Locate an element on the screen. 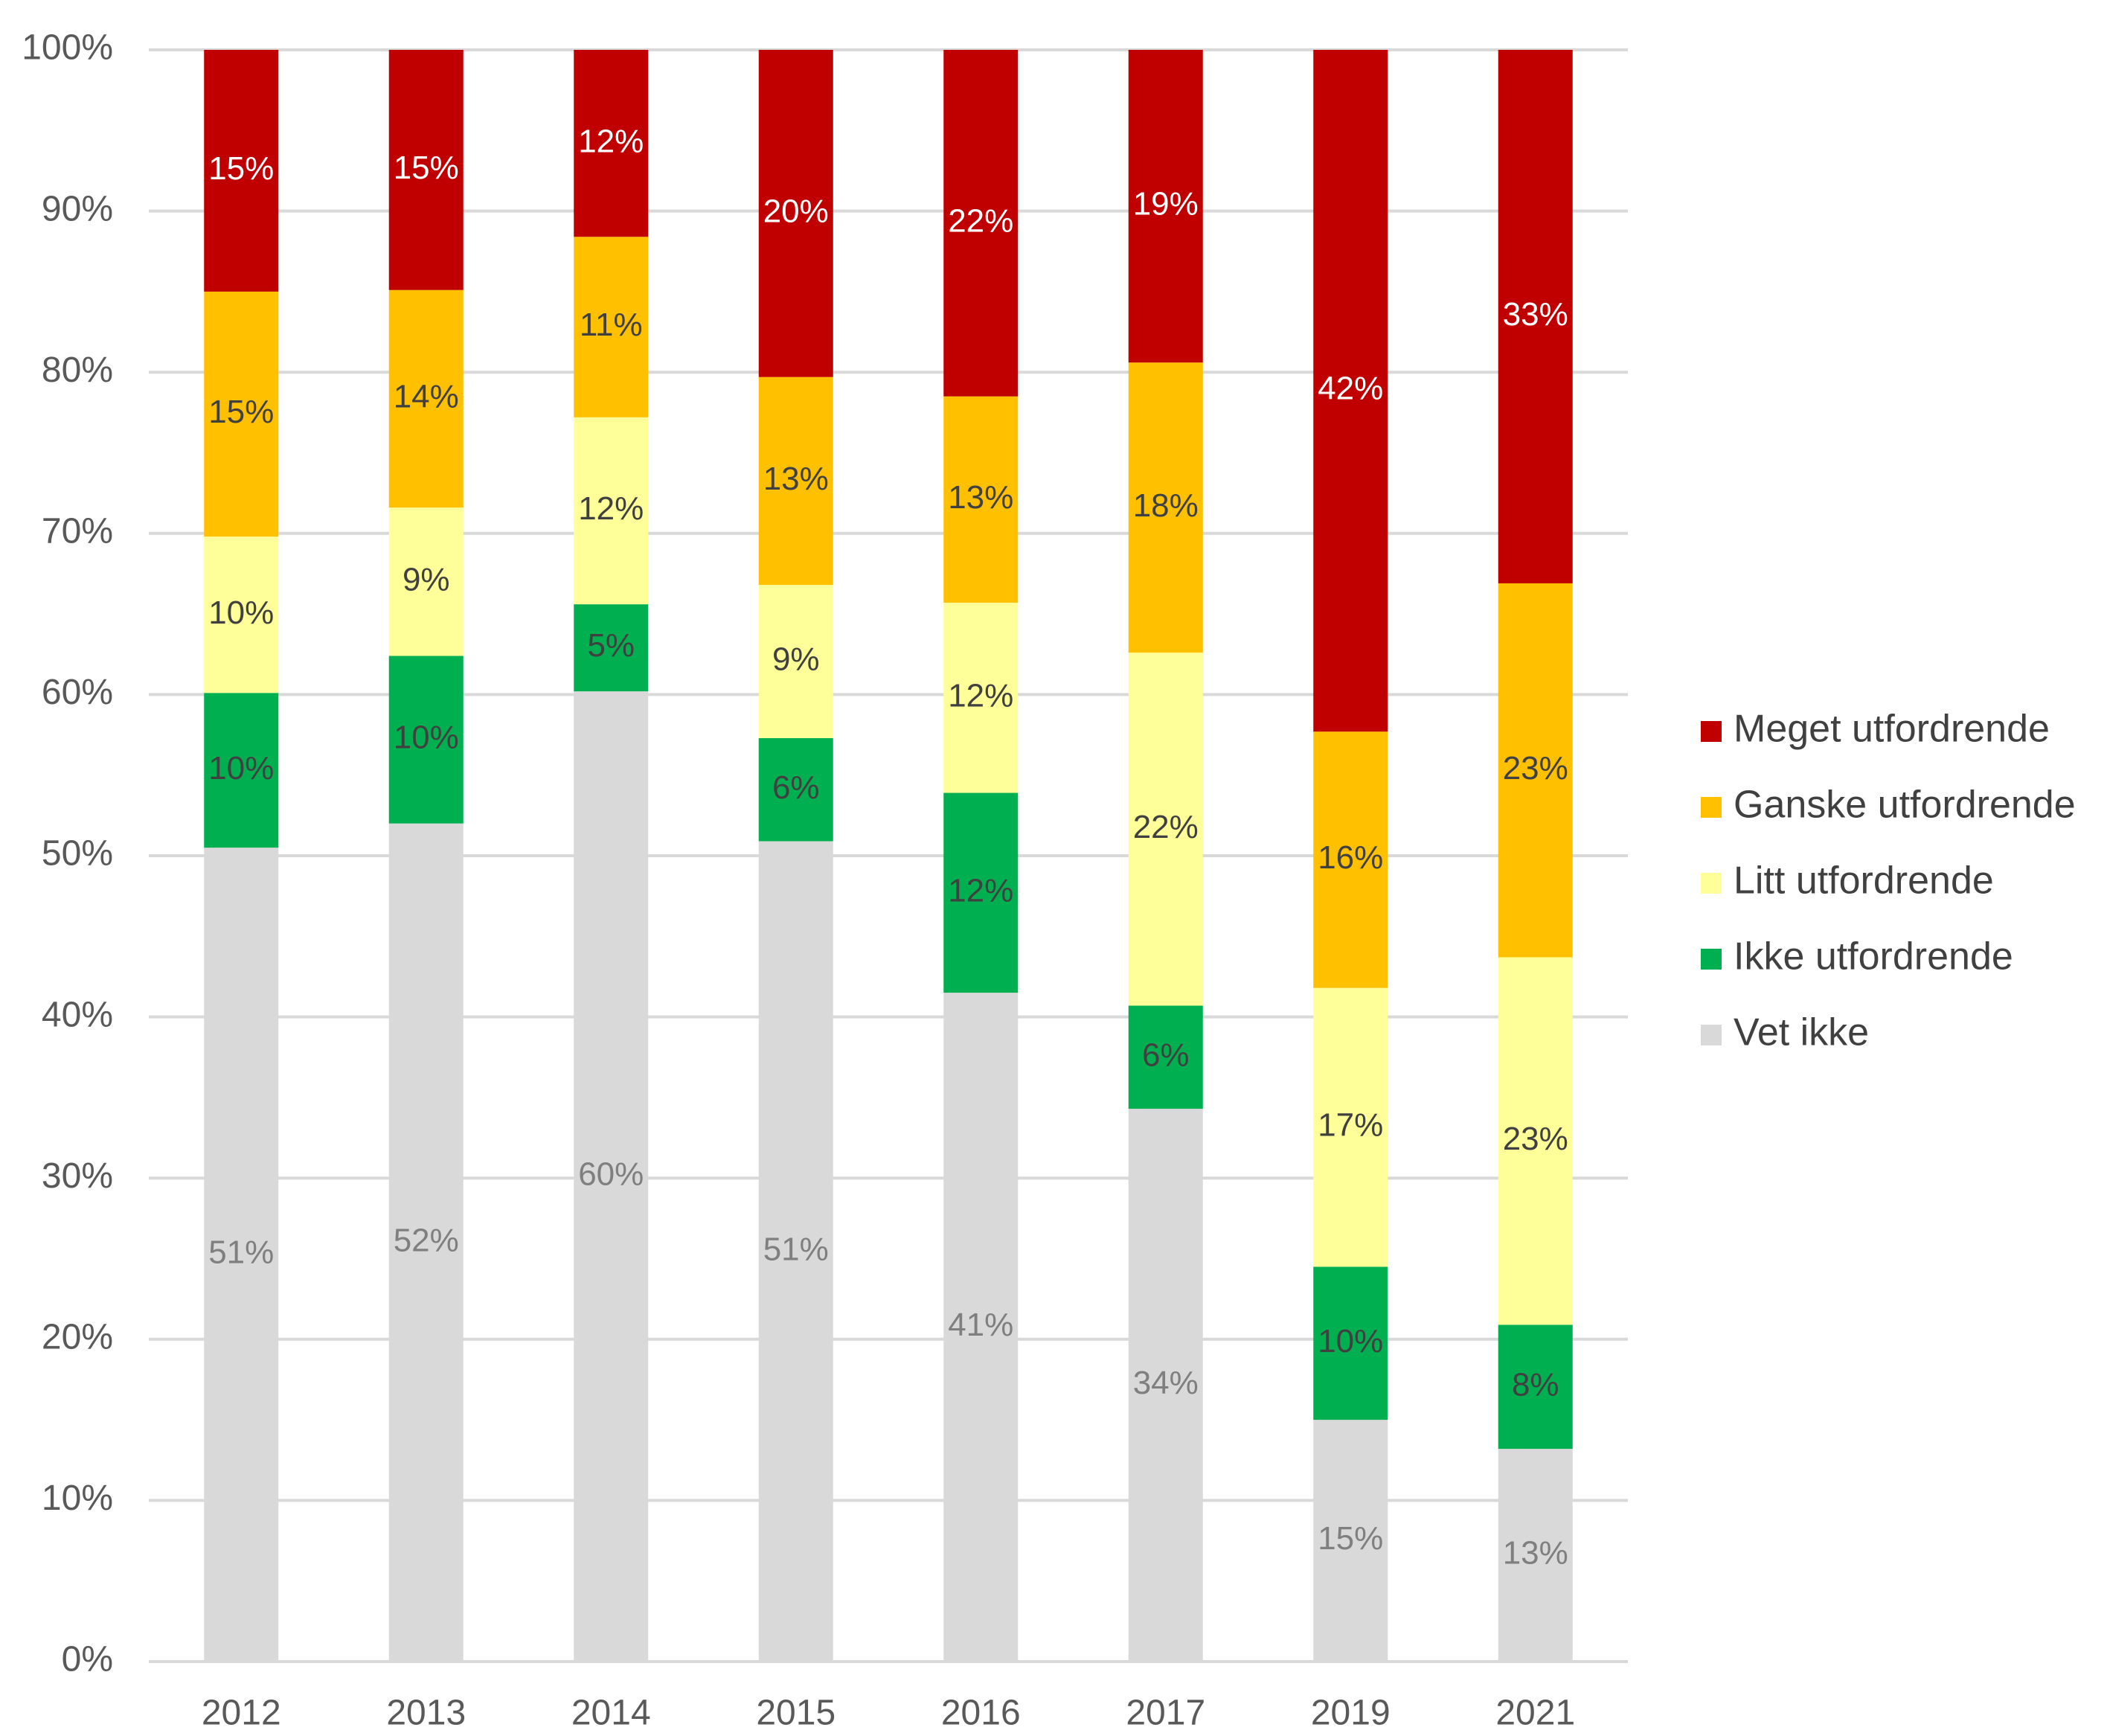 This screenshot has width=2107, height=1736. legend-label: Ikke utfordrende is located at coordinates (1873, 956).